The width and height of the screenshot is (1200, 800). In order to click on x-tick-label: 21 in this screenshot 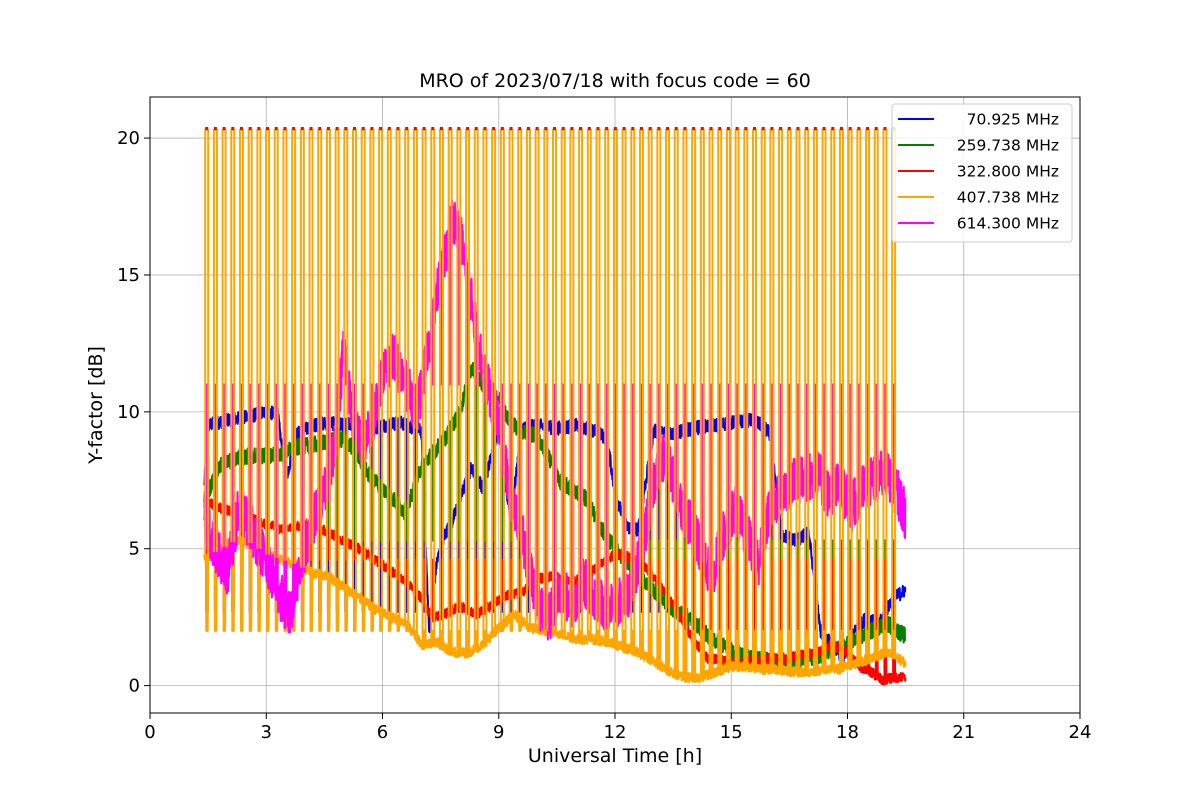, I will do `click(963, 732)`.